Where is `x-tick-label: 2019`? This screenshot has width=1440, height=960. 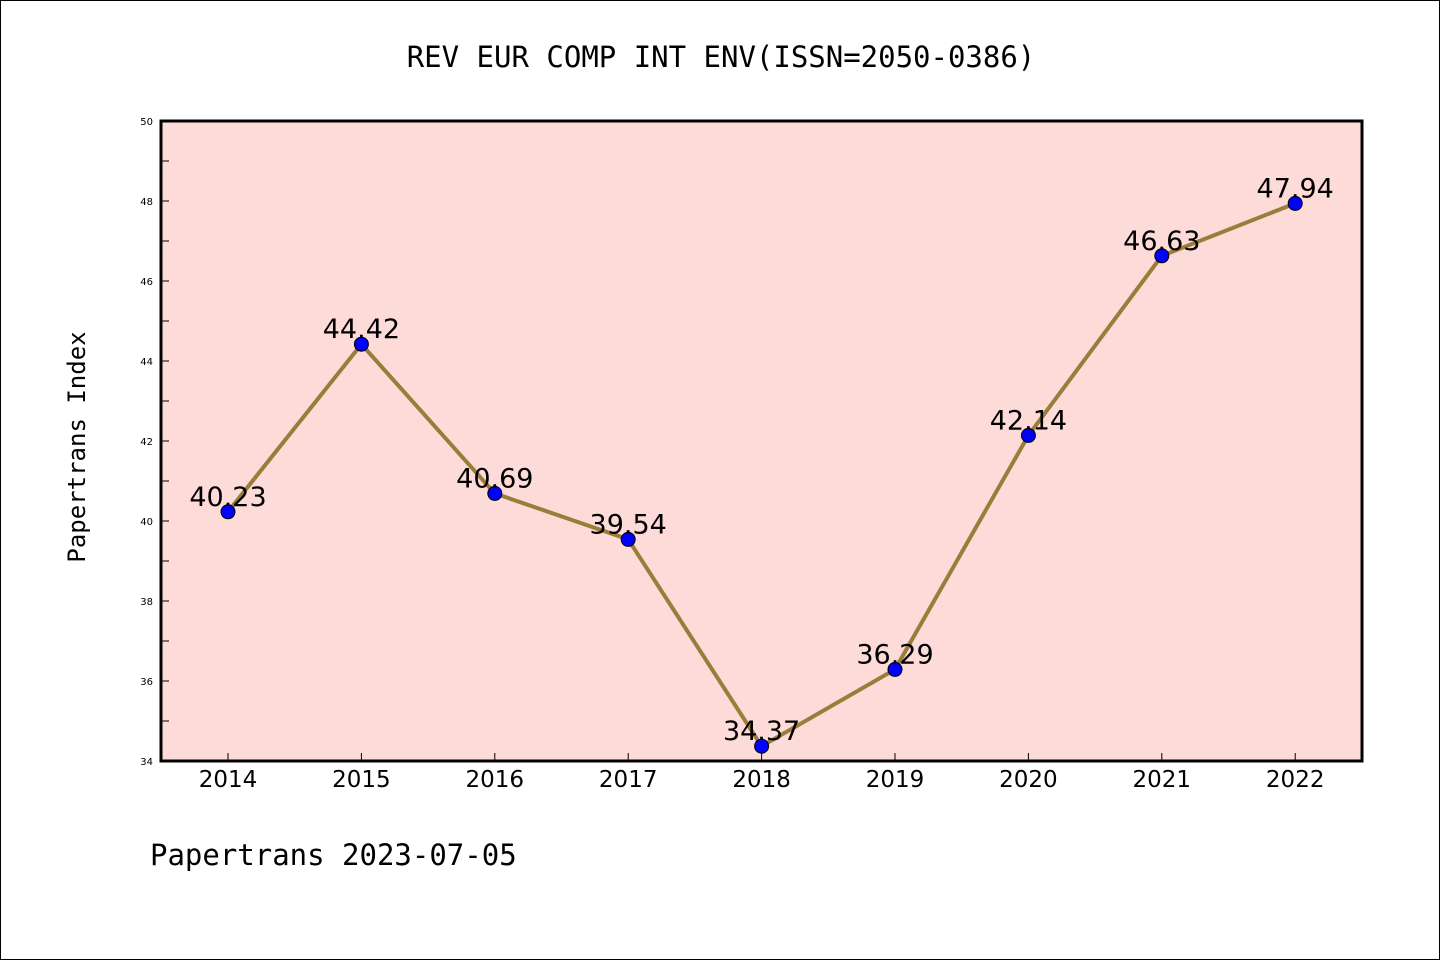
x-tick-label: 2019 is located at coordinates (895, 780).